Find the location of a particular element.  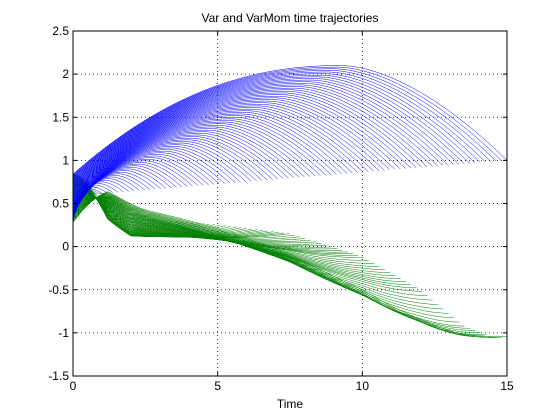

y-tick-label: 2 is located at coordinates (65, 74).